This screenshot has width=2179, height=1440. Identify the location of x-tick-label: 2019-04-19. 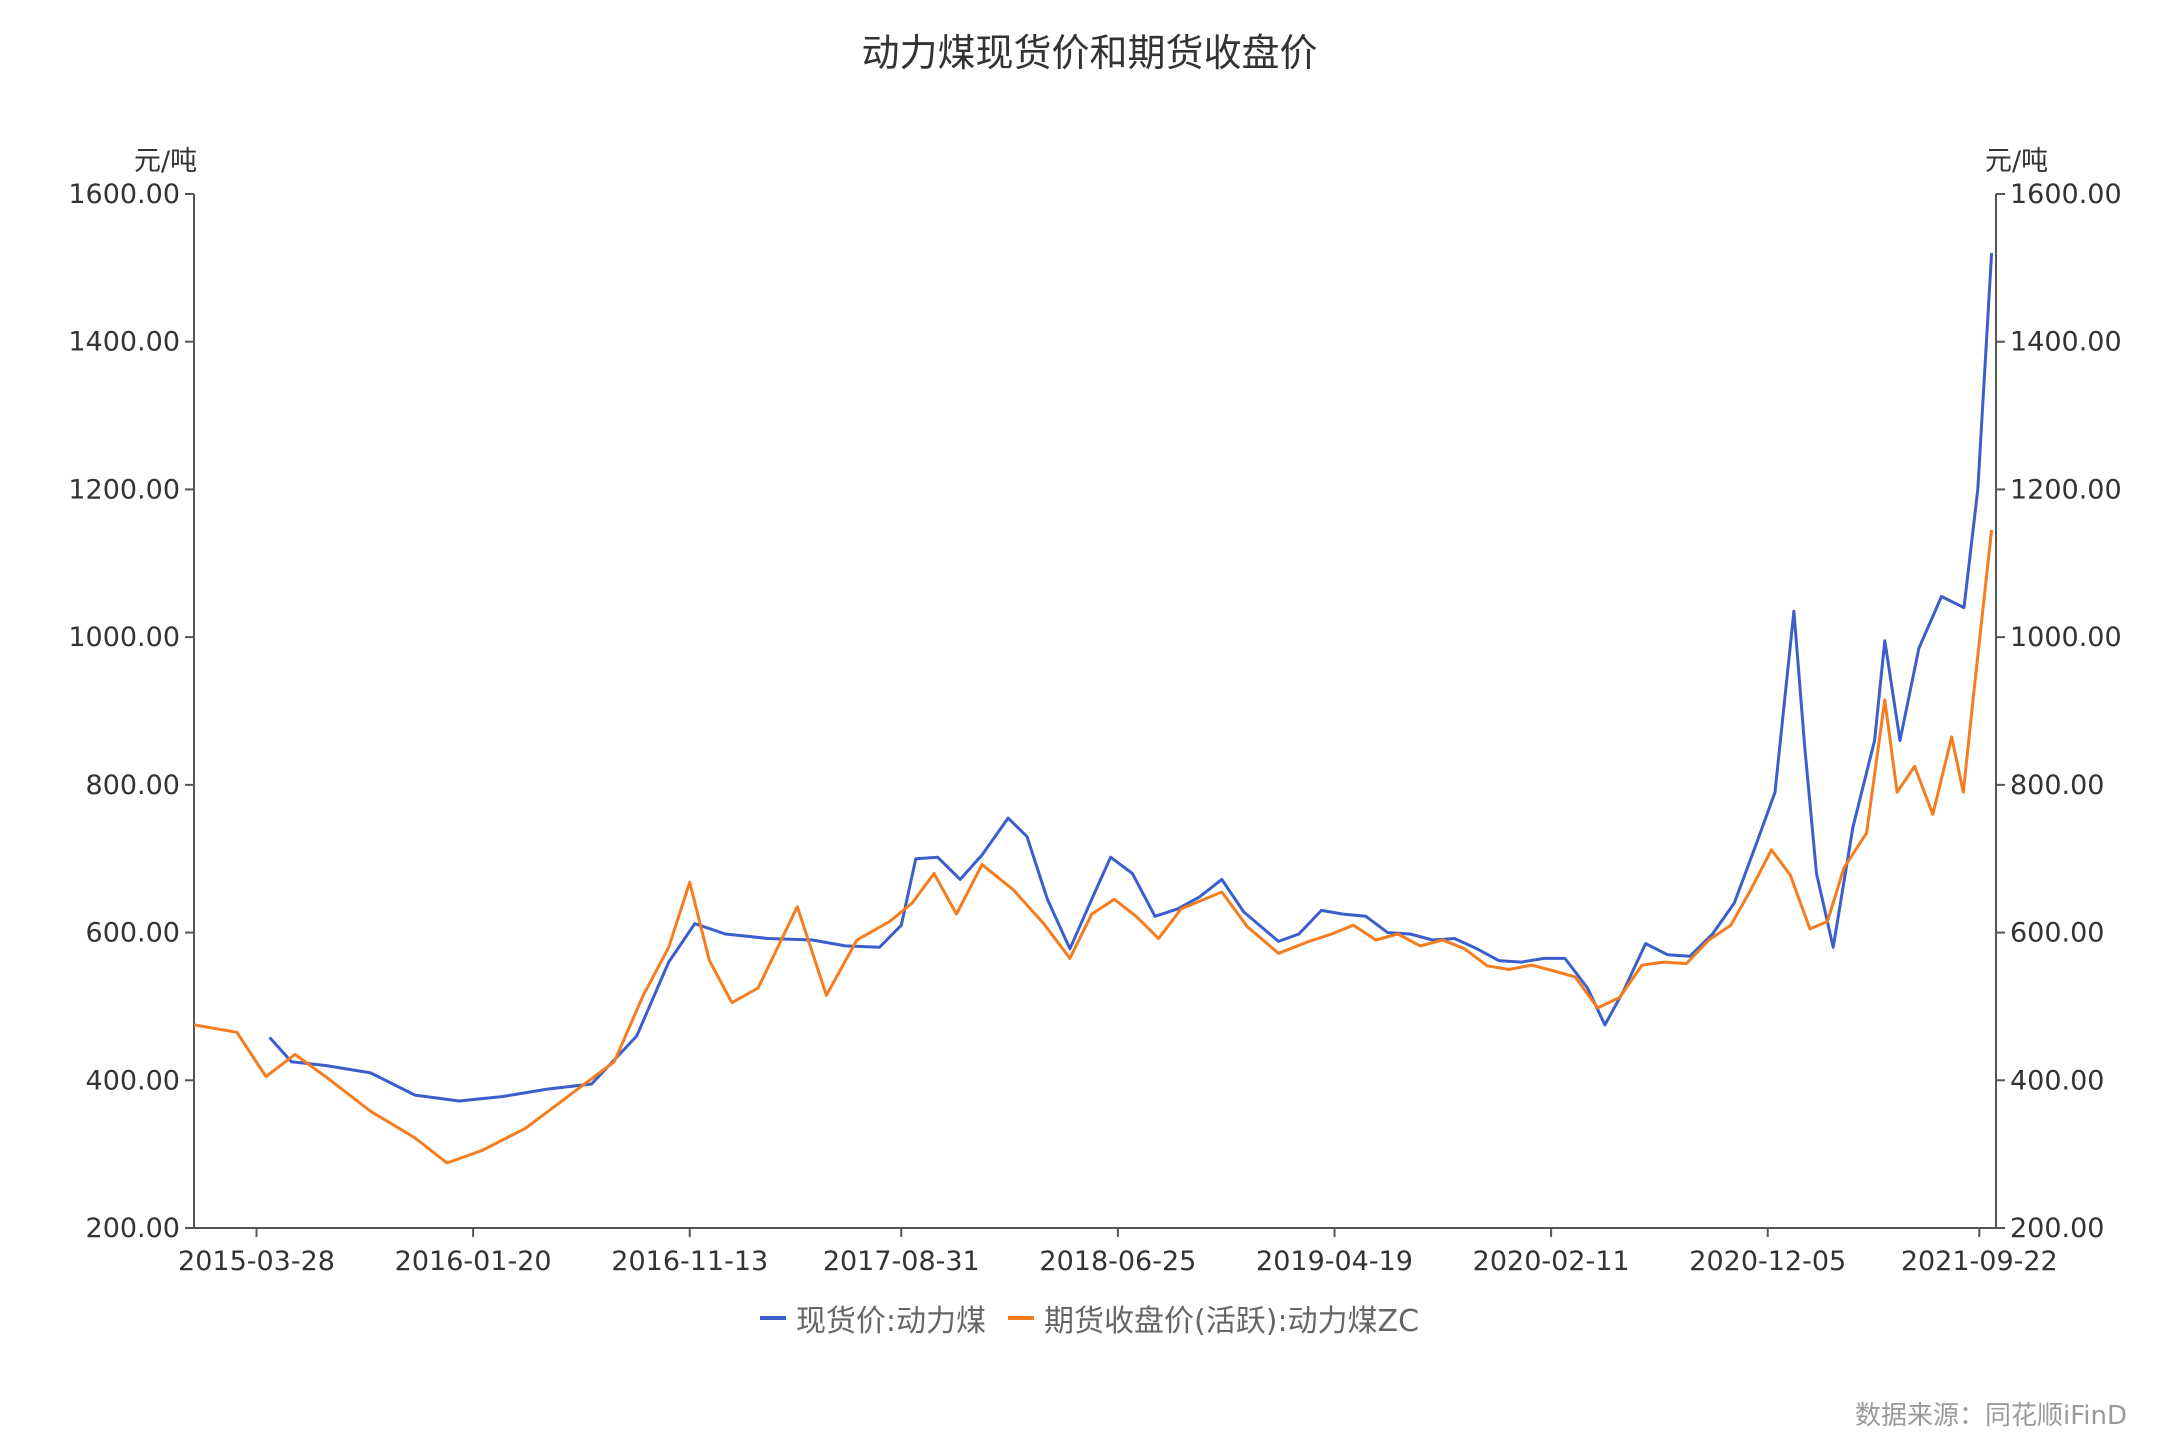
(1334, 1261).